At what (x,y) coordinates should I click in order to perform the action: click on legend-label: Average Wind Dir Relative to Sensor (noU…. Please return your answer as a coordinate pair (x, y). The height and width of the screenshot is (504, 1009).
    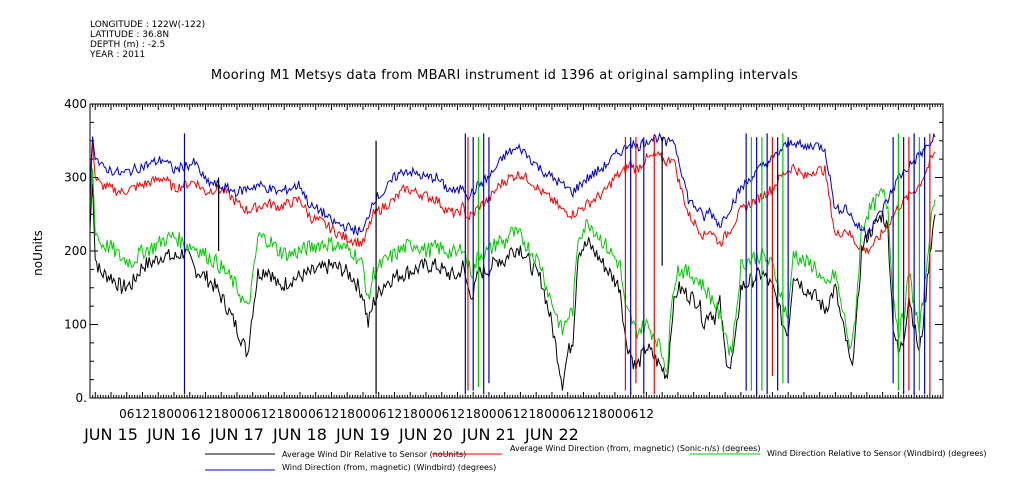
    Looking at the image, I should click on (374, 454).